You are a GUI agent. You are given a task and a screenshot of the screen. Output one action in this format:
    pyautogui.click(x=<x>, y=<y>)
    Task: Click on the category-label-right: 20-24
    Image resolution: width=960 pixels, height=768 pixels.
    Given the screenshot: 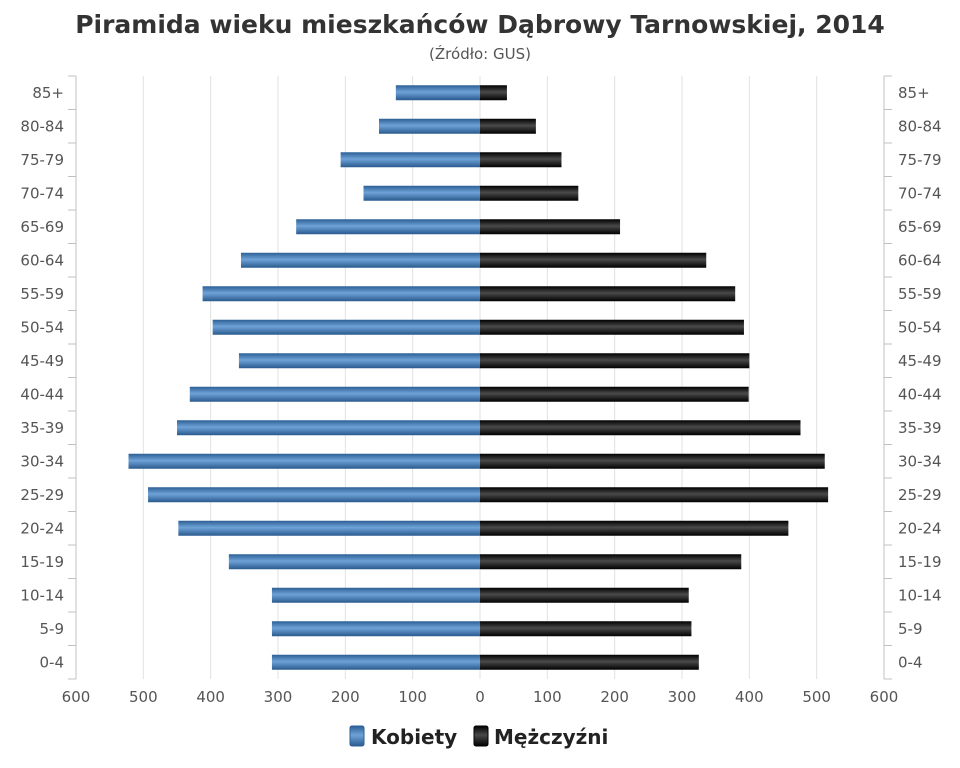 What is the action you would take?
    pyautogui.click(x=920, y=528)
    